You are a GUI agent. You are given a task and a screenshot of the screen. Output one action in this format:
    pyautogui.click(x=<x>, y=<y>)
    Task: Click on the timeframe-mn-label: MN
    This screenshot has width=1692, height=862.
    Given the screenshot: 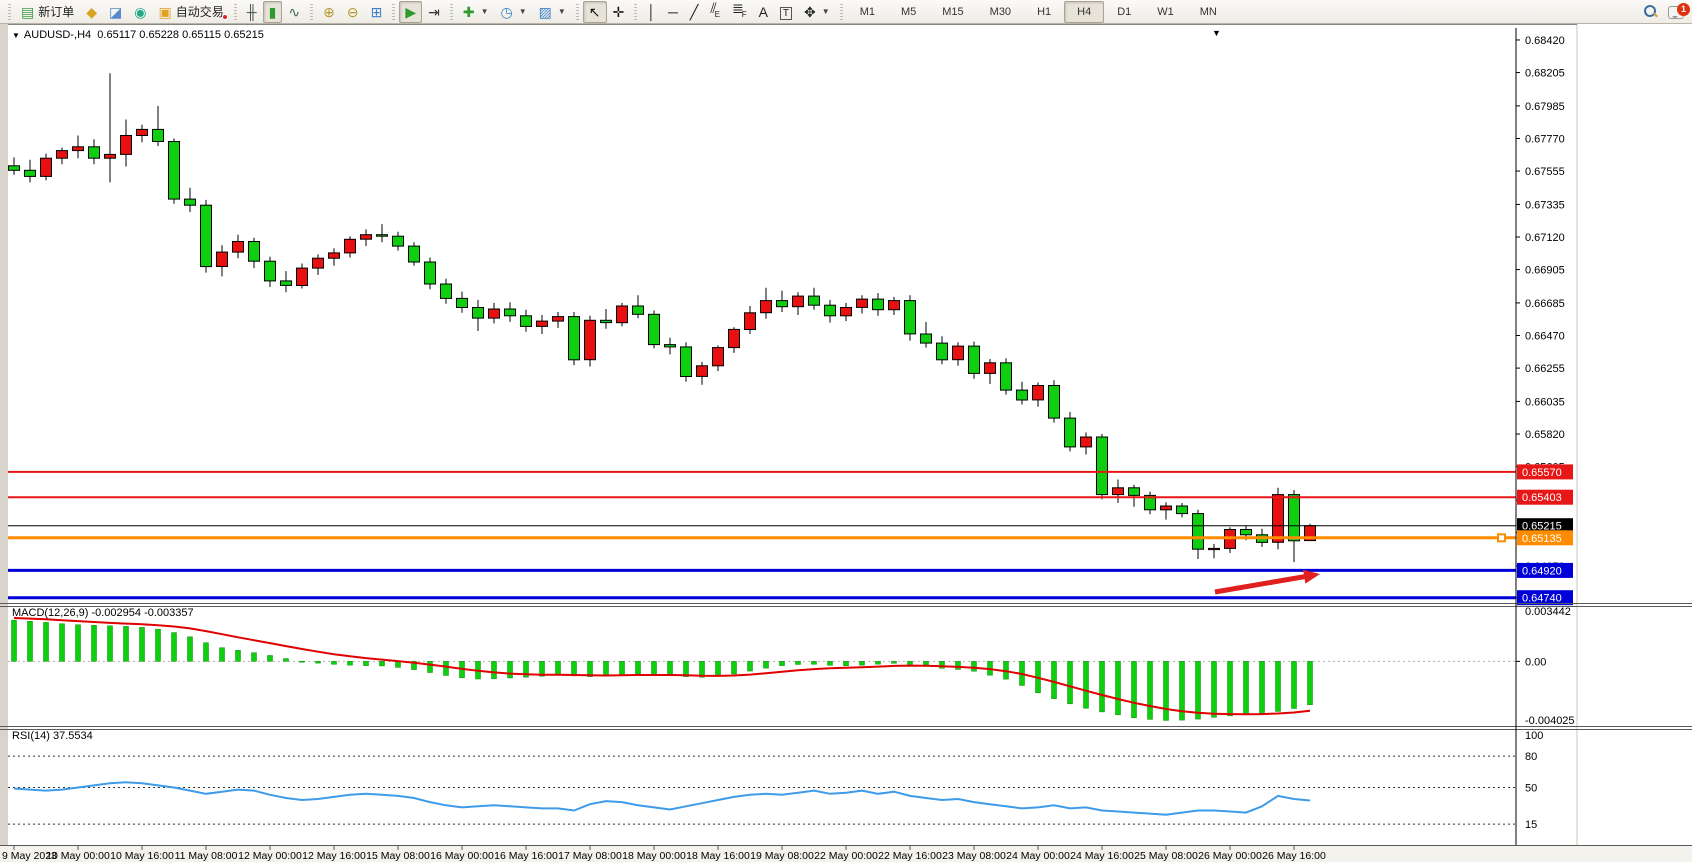 What is the action you would take?
    pyautogui.click(x=1208, y=11)
    